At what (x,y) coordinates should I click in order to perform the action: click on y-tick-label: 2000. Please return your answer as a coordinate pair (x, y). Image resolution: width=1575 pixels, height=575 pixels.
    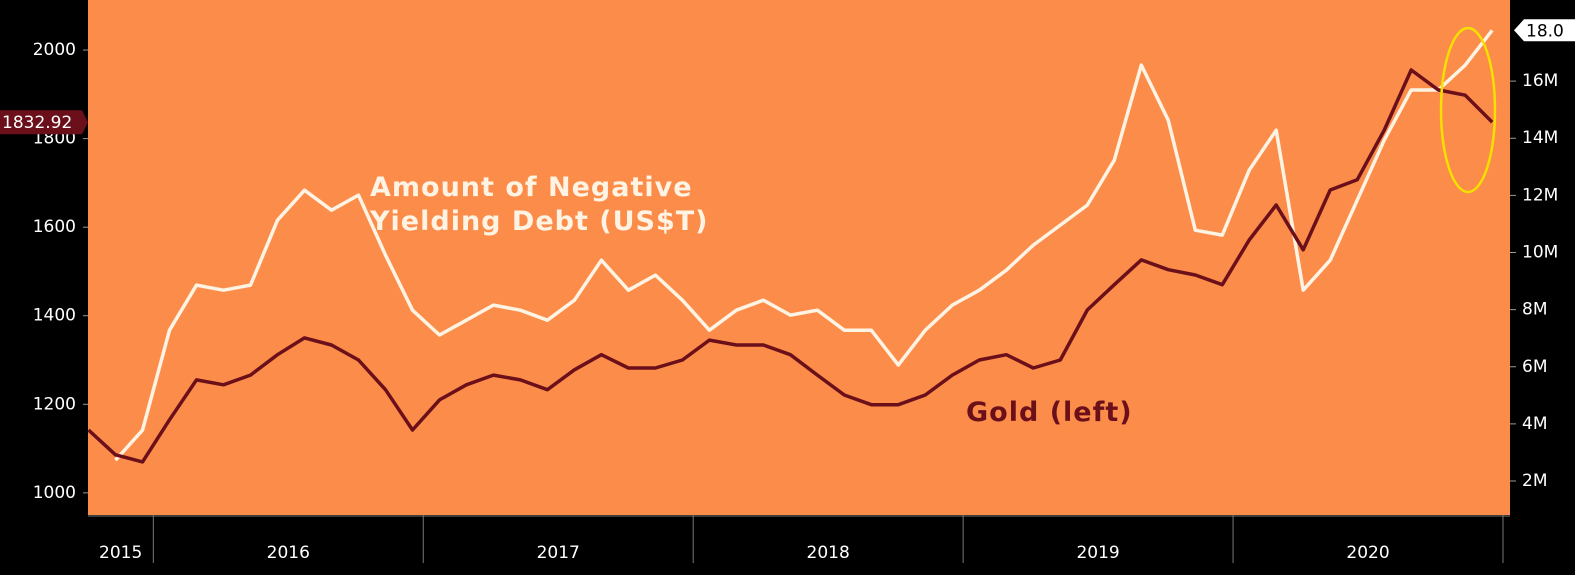
    Looking at the image, I should click on (54, 50).